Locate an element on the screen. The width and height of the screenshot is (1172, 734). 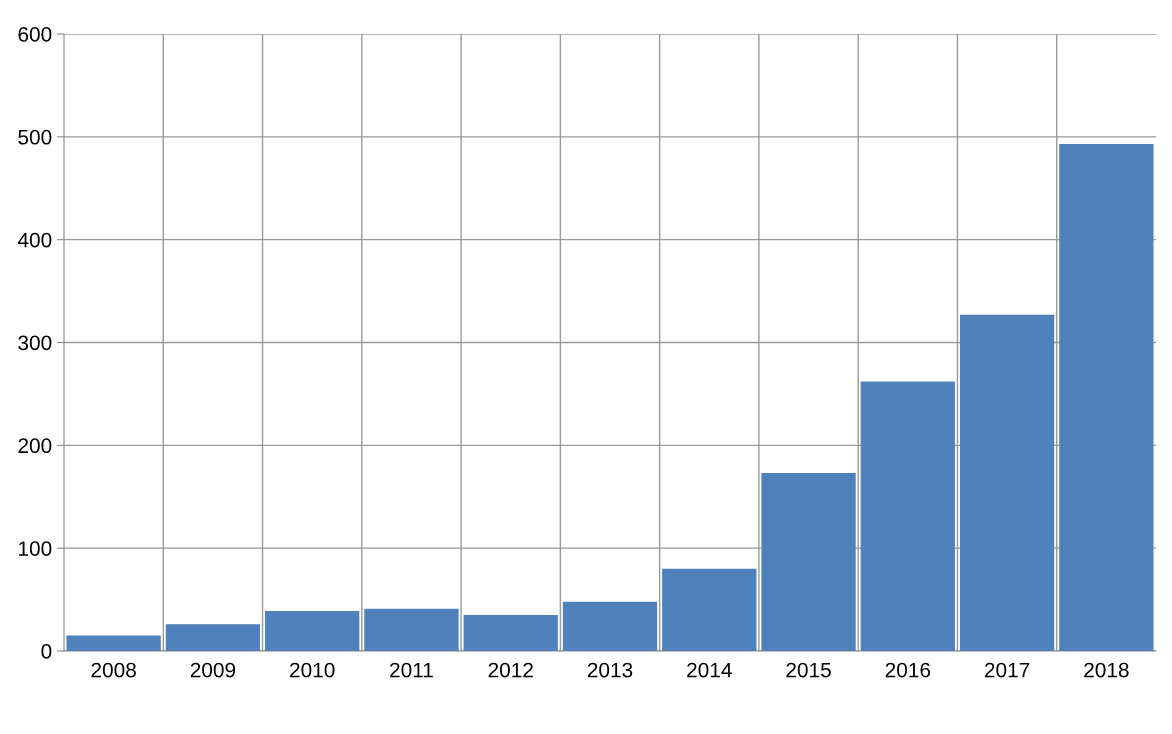
x-tick-label: 2015 is located at coordinates (808, 670).